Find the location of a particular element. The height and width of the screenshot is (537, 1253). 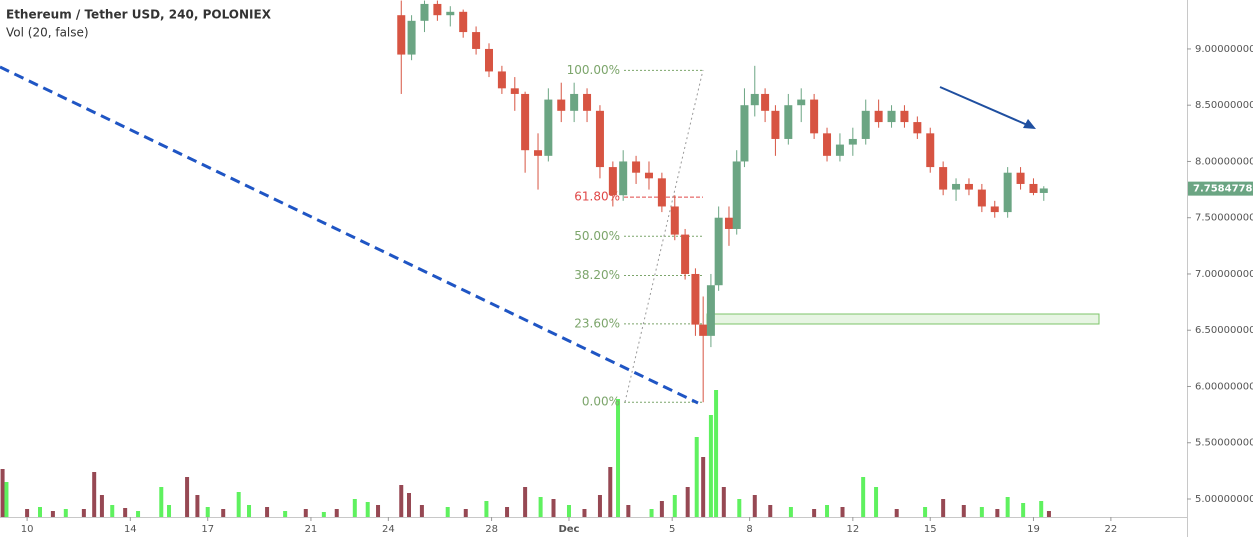

x-tick-label: Dec is located at coordinates (568, 529).